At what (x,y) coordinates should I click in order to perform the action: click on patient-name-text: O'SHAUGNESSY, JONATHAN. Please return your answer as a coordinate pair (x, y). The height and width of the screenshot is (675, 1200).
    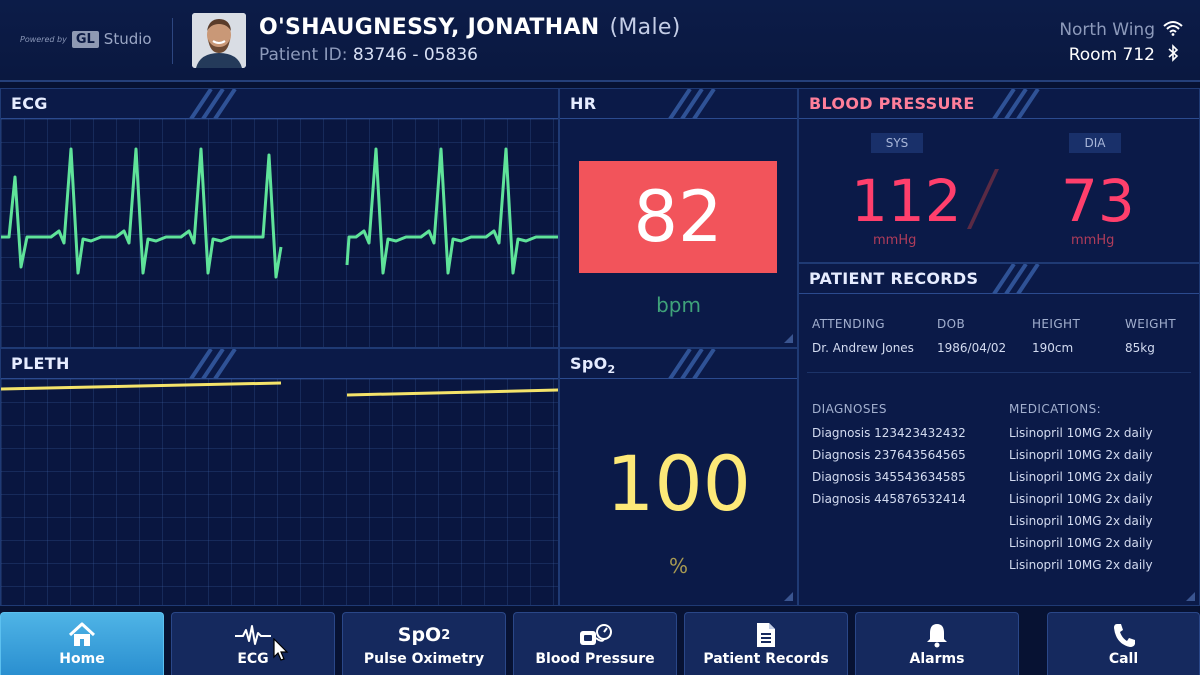
    Looking at the image, I should click on (429, 27).